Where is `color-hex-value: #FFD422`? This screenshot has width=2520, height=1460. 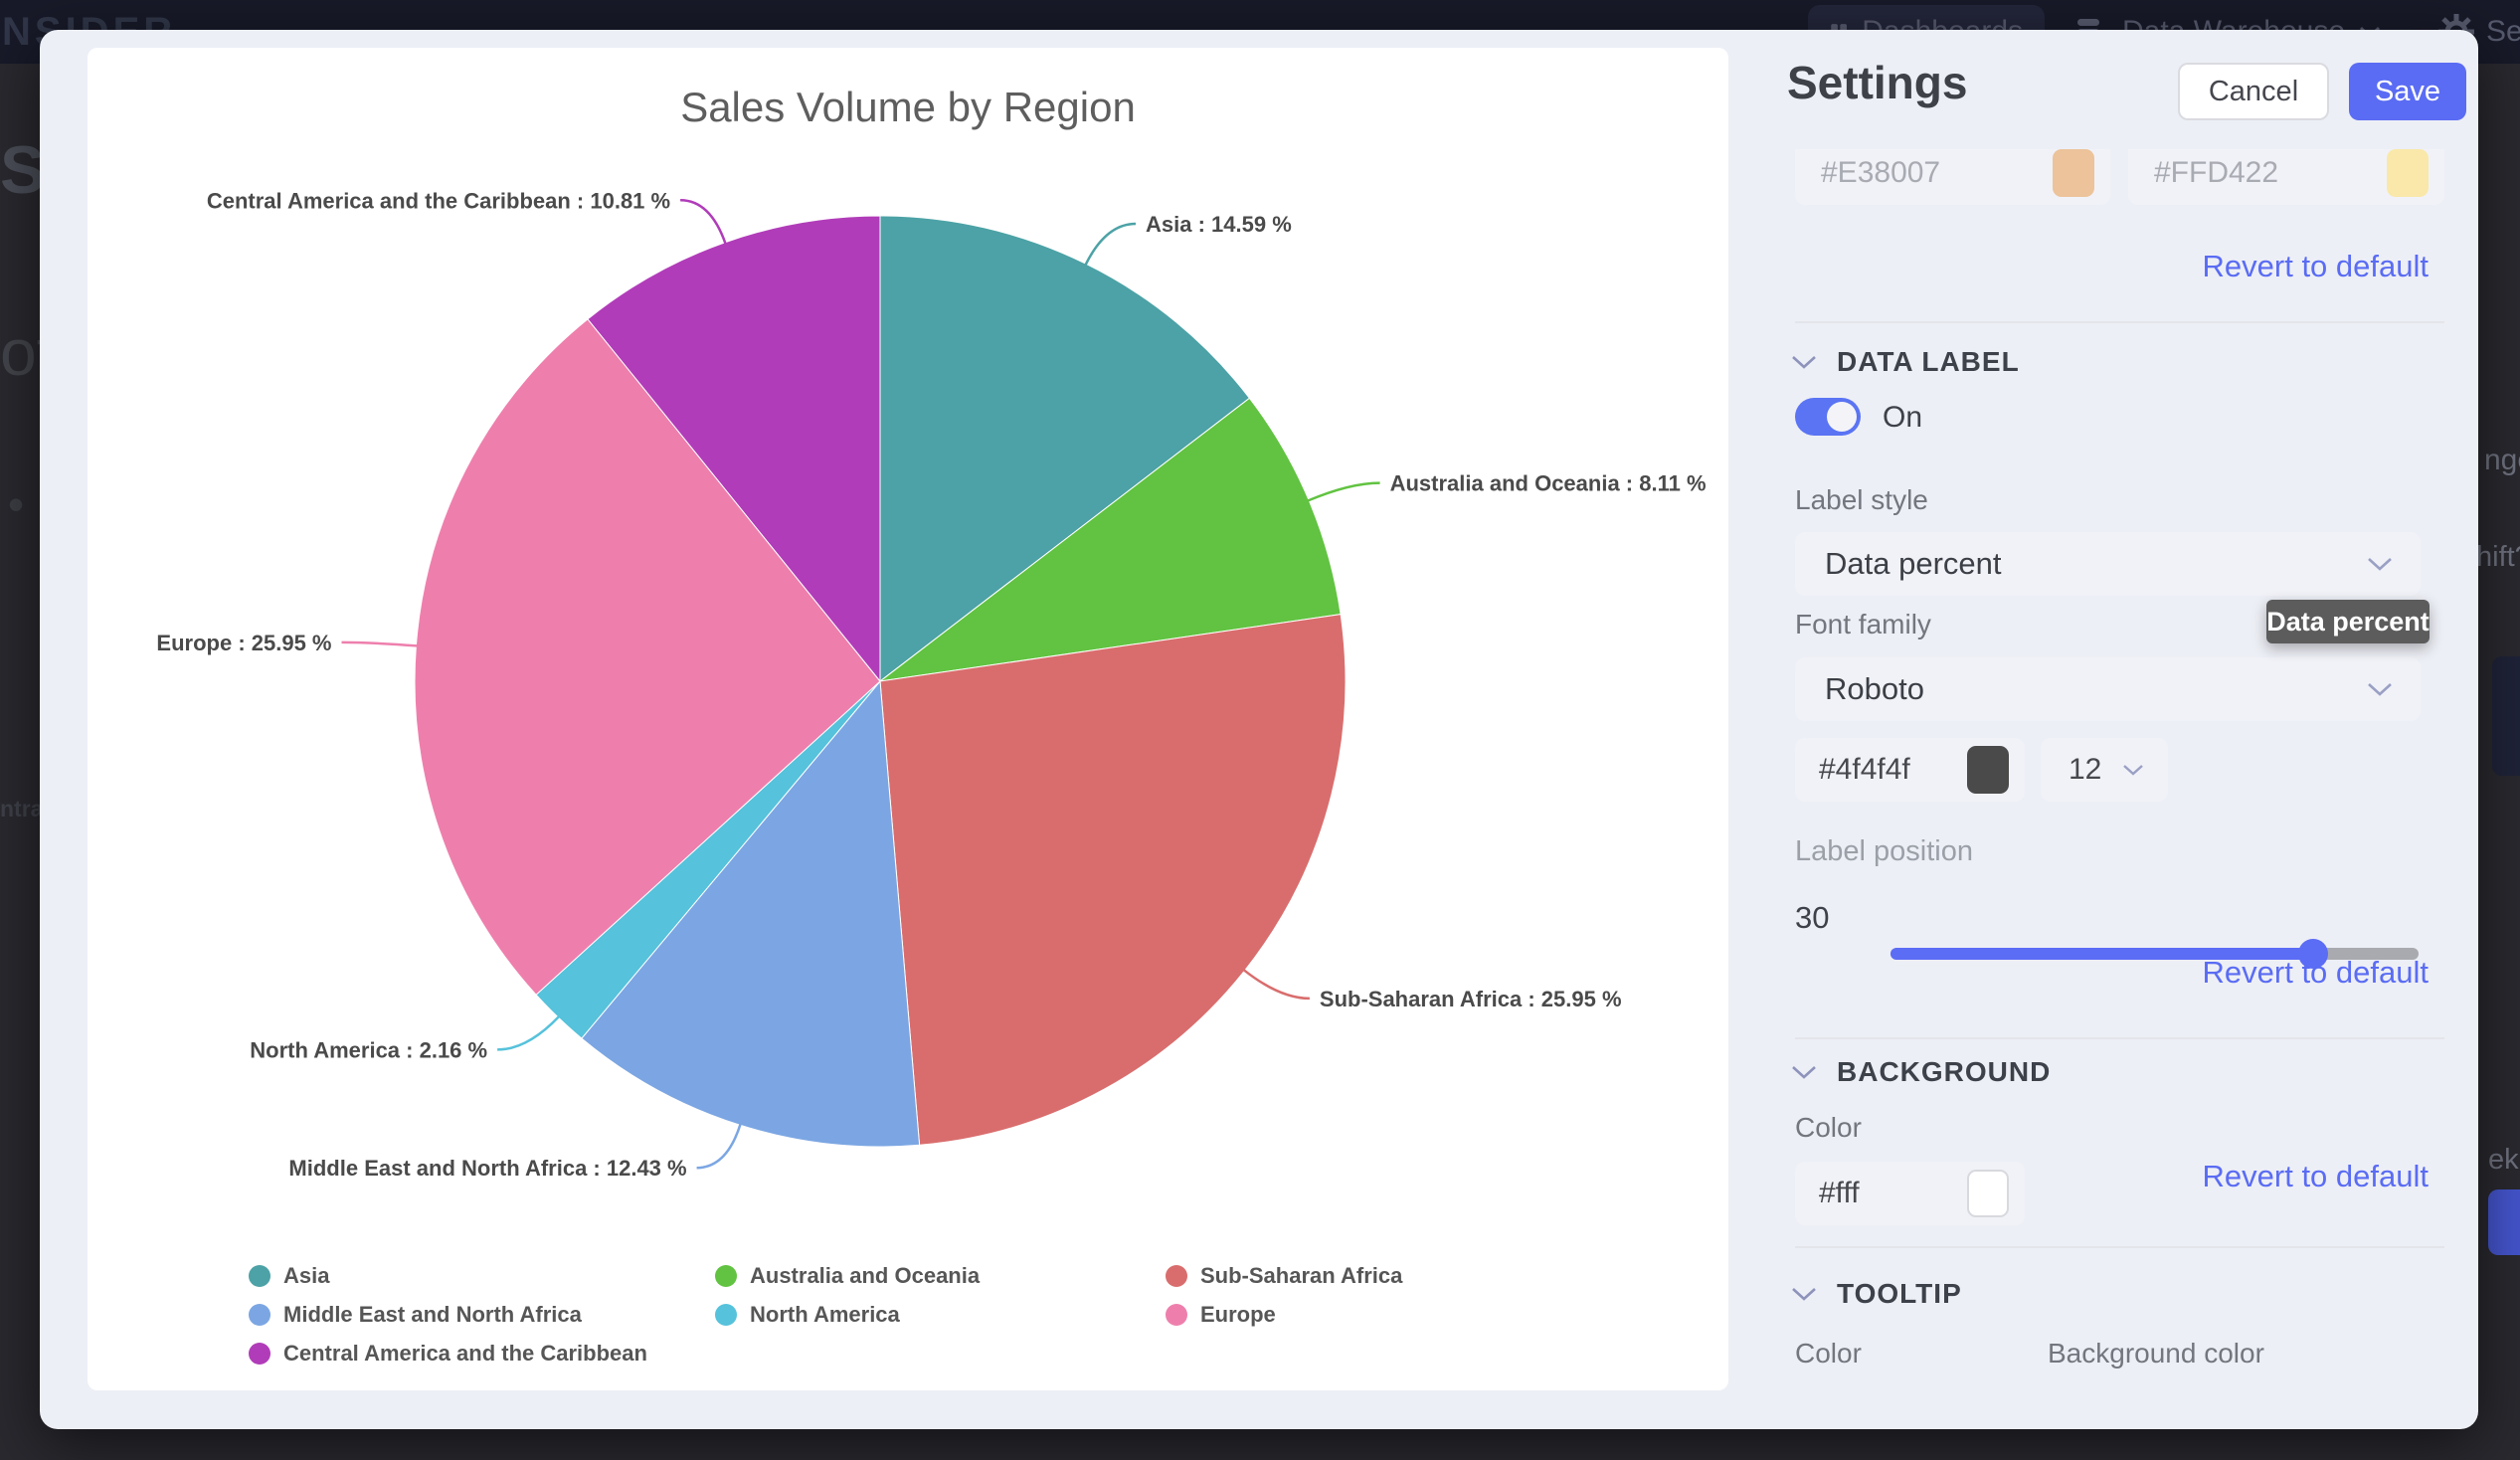
color-hex-value: #FFD422 is located at coordinates (2216, 172).